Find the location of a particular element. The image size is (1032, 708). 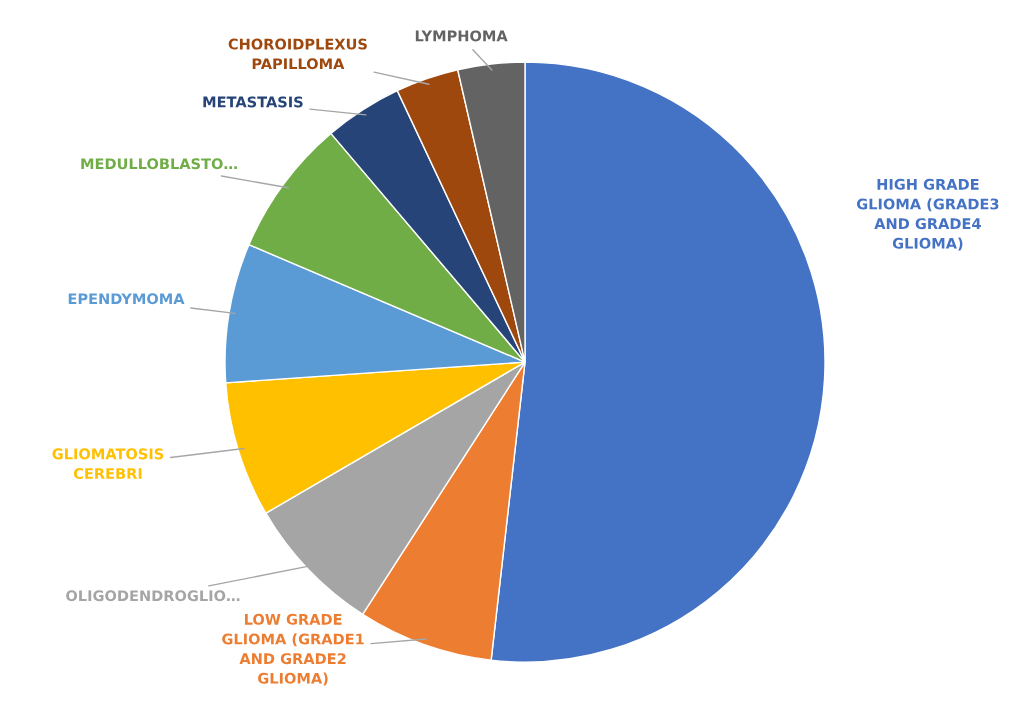

slice-label: LOW GRADE GLIOMA (GRADE1 AND GRADE2 GLIOMA) is located at coordinates (293, 649).